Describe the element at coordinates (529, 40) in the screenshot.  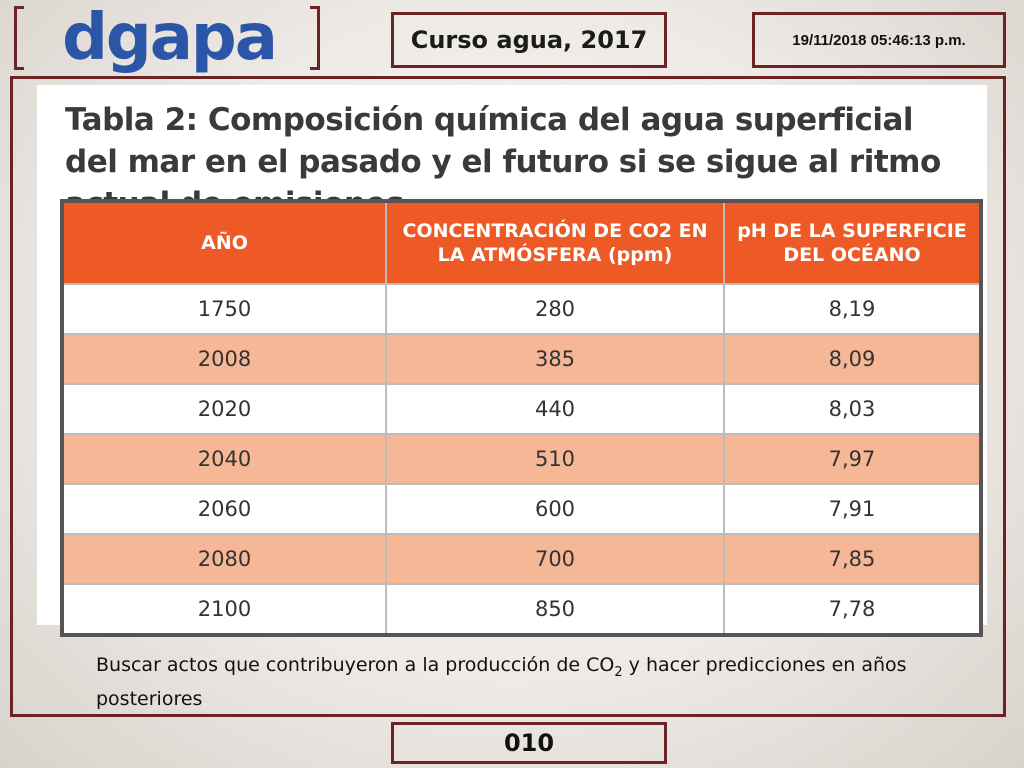
I see `course-title: Curso agua, 2017` at that location.